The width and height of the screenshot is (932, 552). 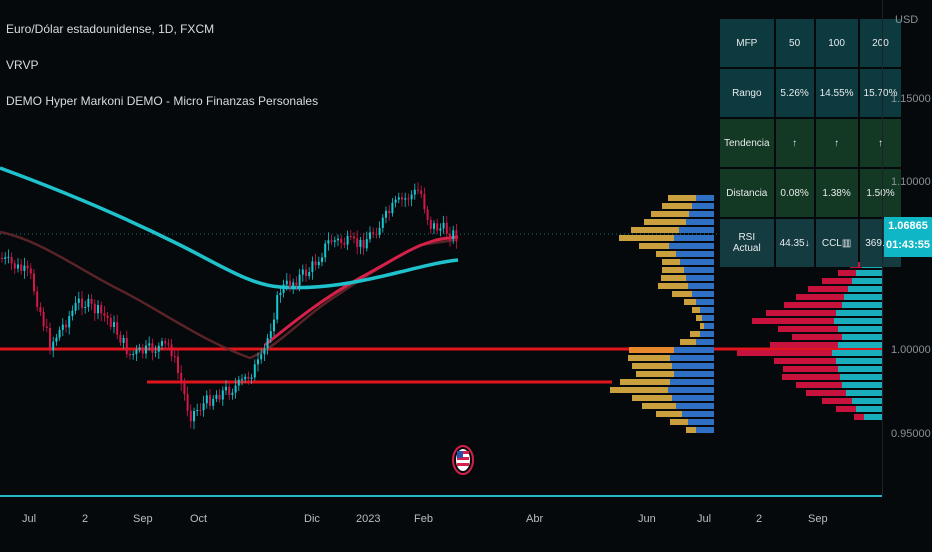 I want to click on table-cell: CCL▥, so click(x=836, y=243).